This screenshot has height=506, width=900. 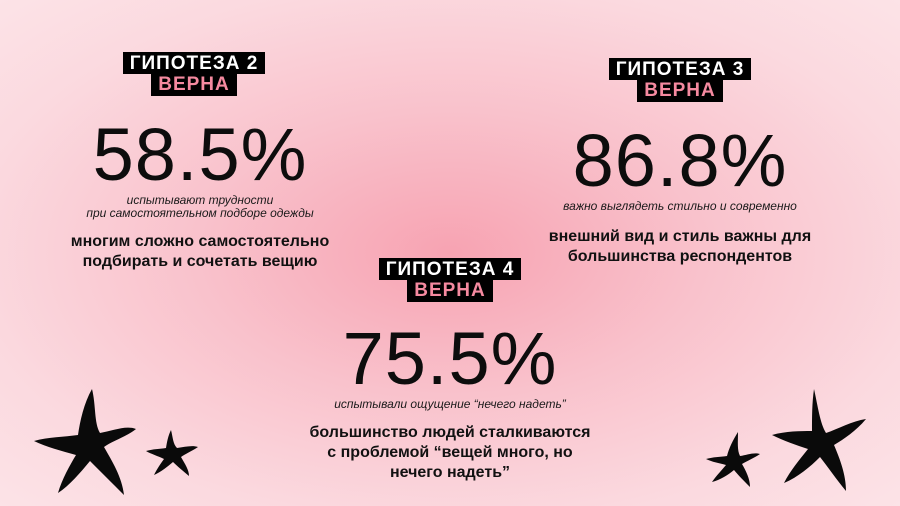 What do you see at coordinates (450, 452) in the screenshot?
I see `finding-line: с проблемой “вещей много, но` at bounding box center [450, 452].